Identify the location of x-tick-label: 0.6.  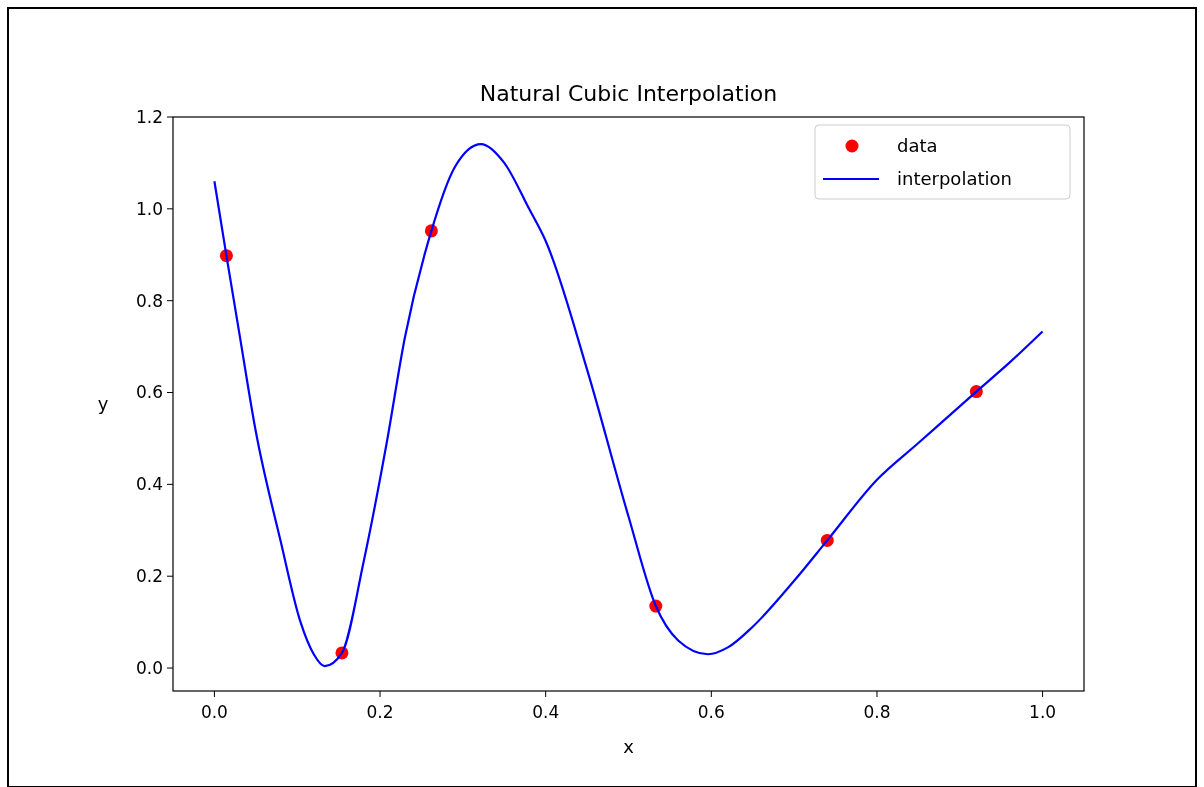
(711, 712).